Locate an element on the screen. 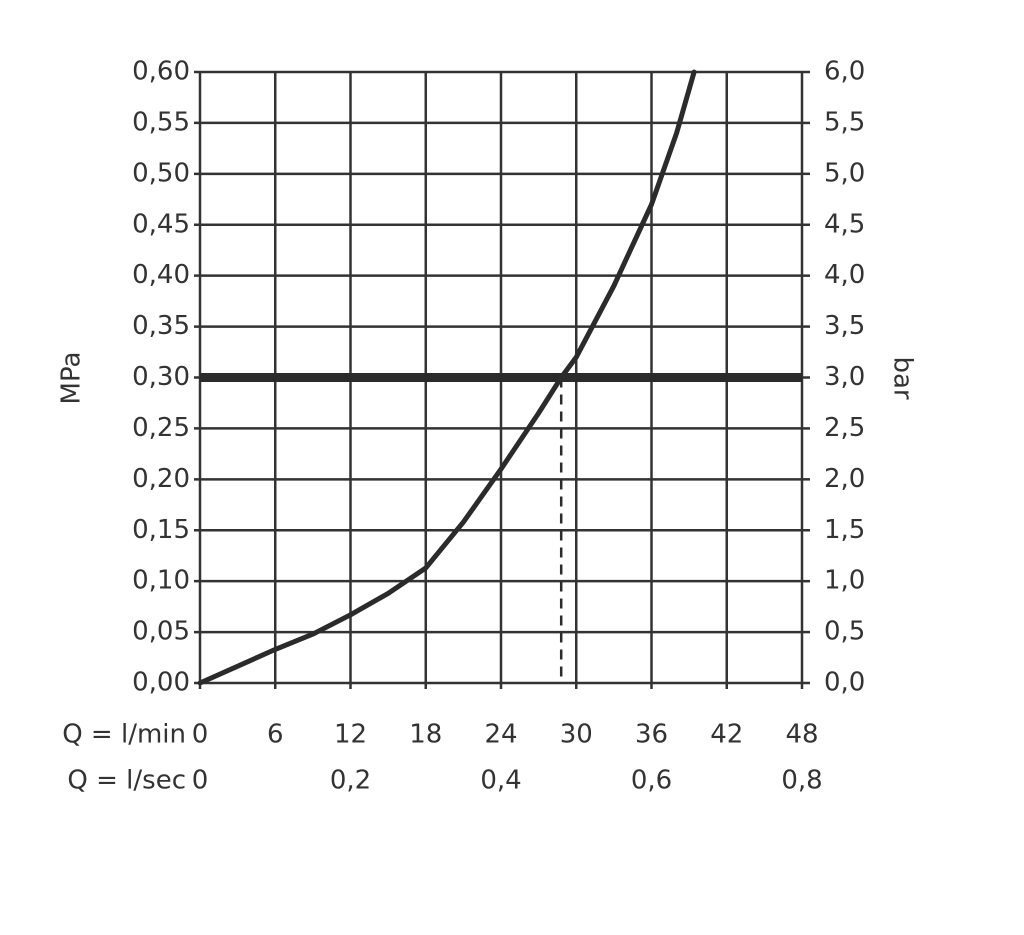 This screenshot has height=935, width=1024. y2-tick-label: 5,5 is located at coordinates (844, 122).